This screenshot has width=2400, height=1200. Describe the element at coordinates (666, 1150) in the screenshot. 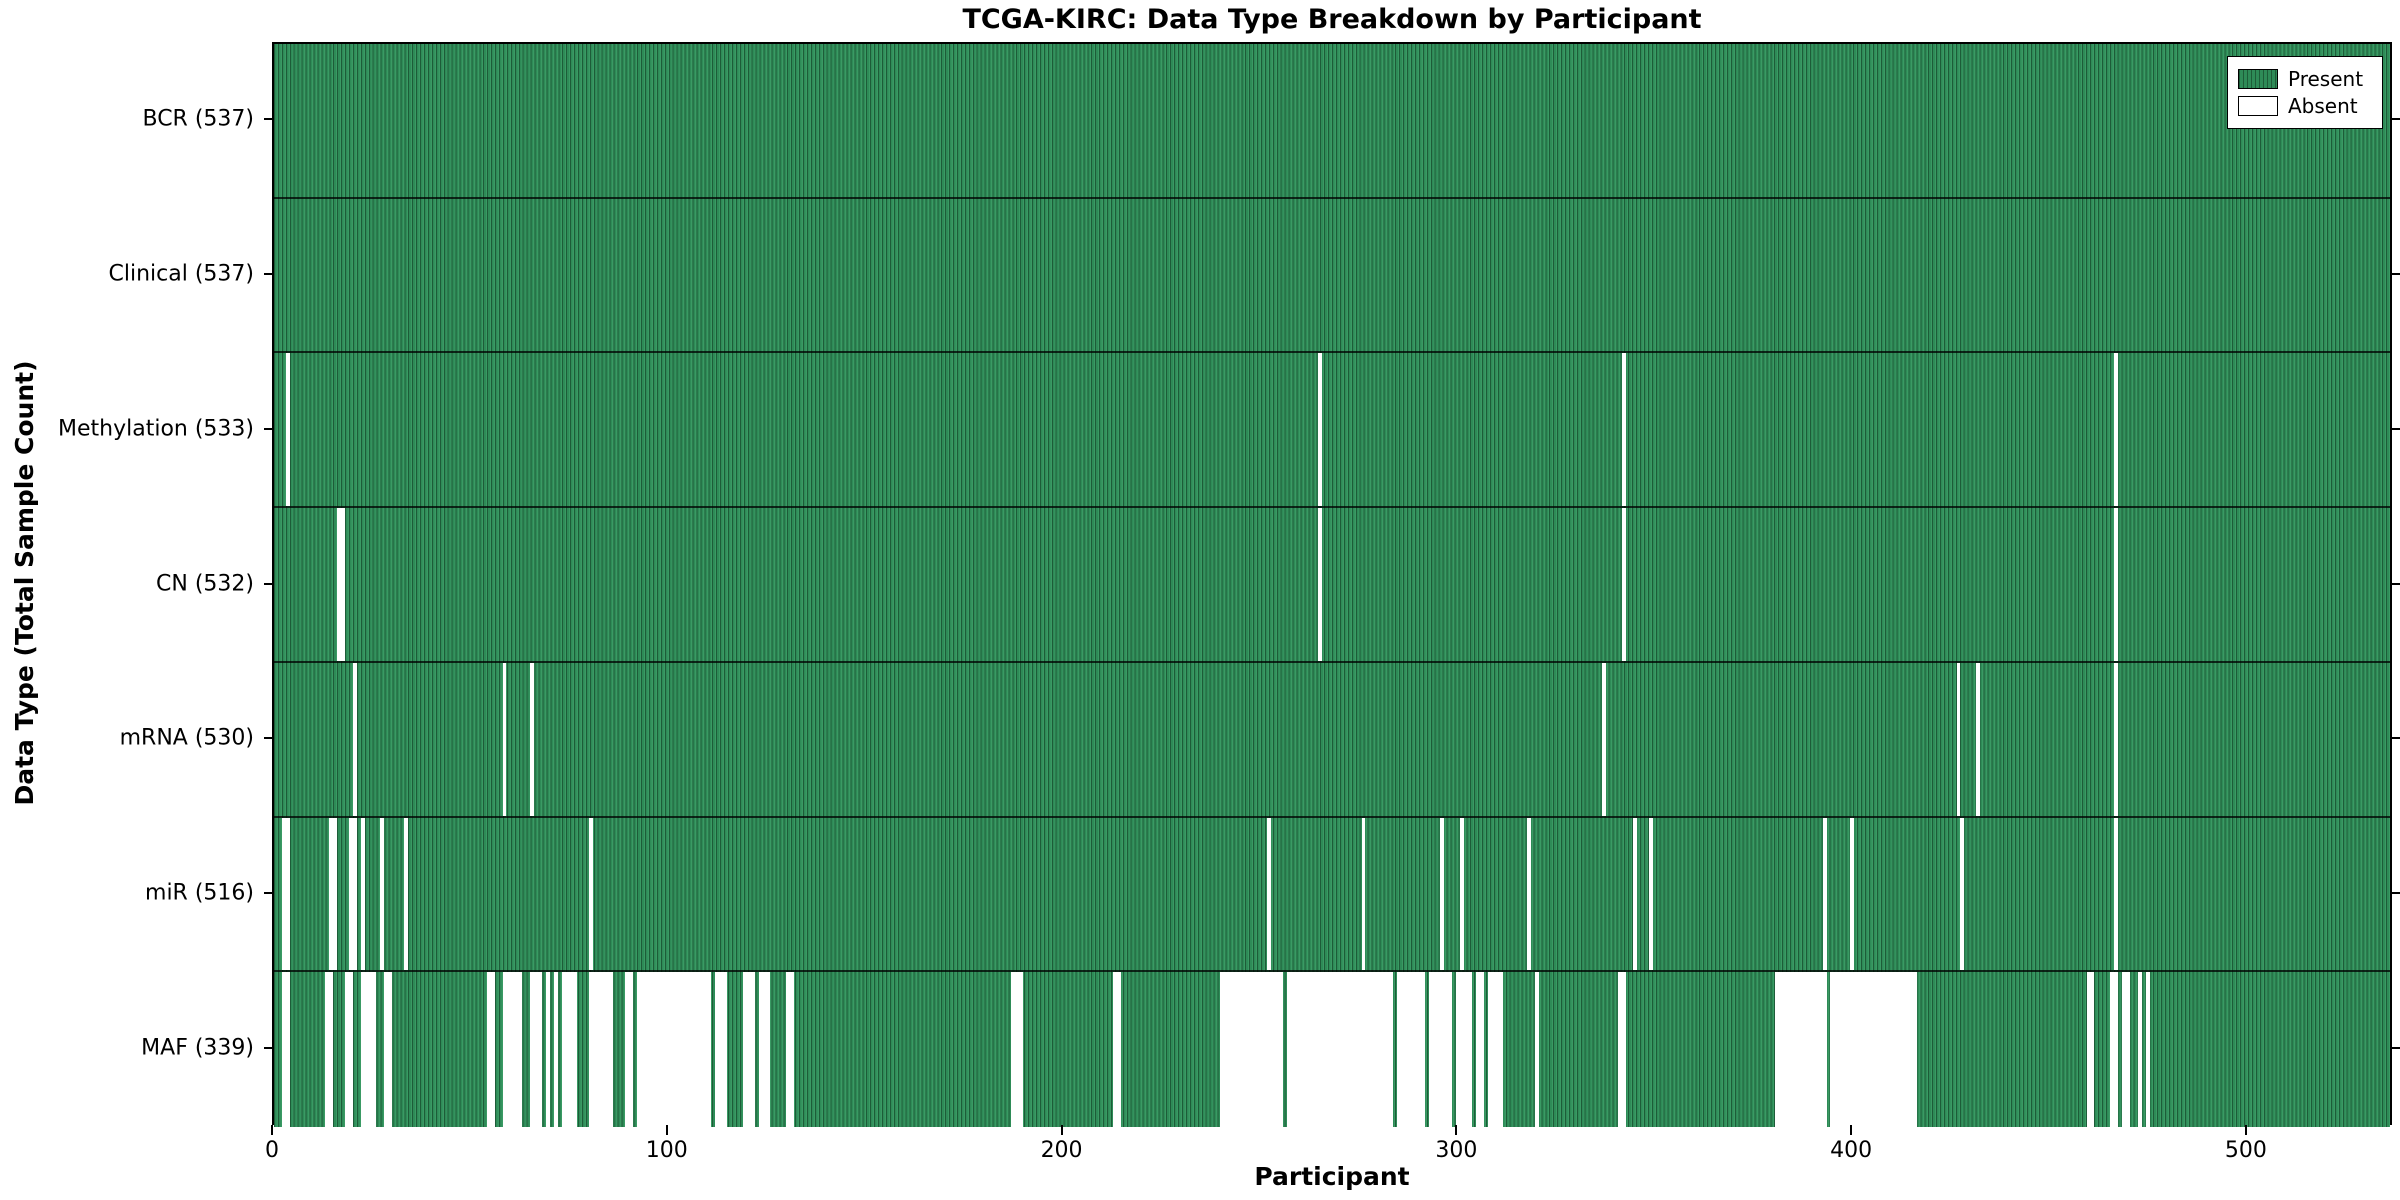

I see `x-tick-label: 100` at that location.